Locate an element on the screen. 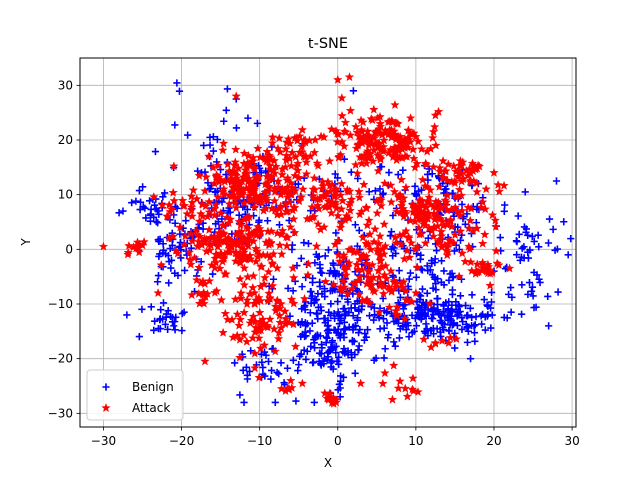  x-axis-ticks: −30 −20 −10 0 10 20 30 is located at coordinates (335, 437).